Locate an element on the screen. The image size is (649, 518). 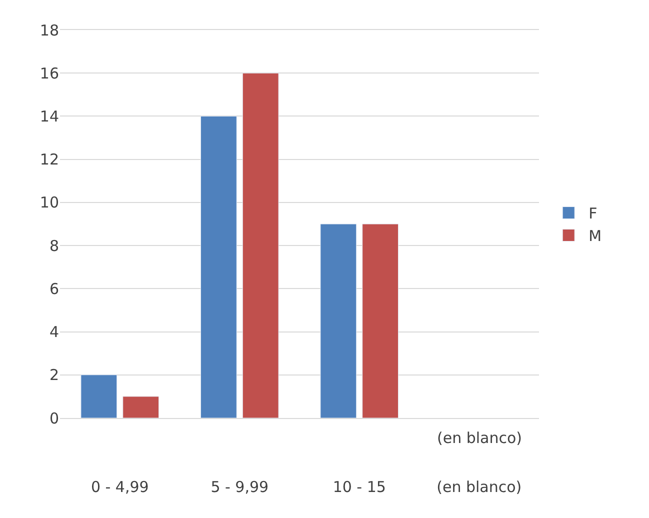
x-tick-label: (en blanco) is located at coordinates (479, 487).